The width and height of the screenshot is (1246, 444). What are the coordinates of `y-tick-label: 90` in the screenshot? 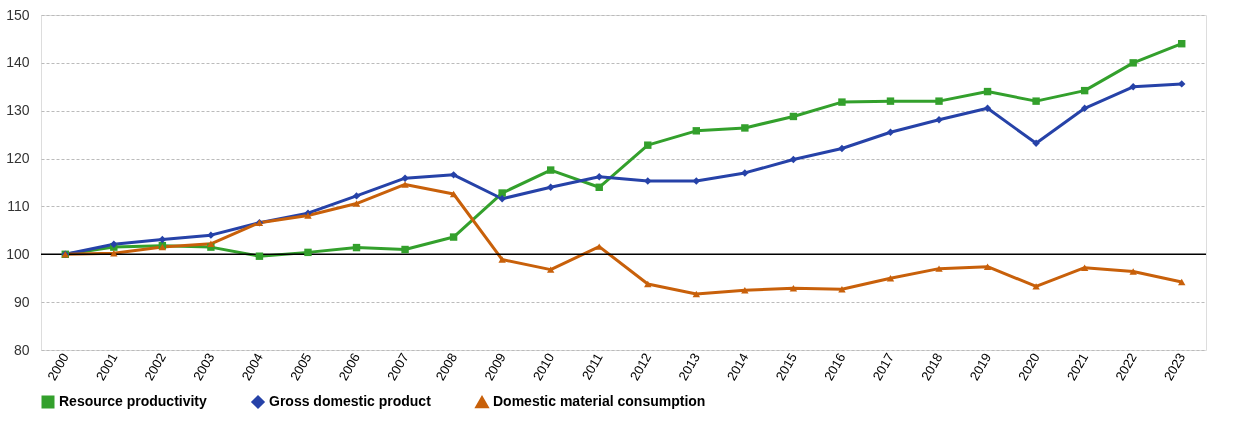 It's located at (21, 301).